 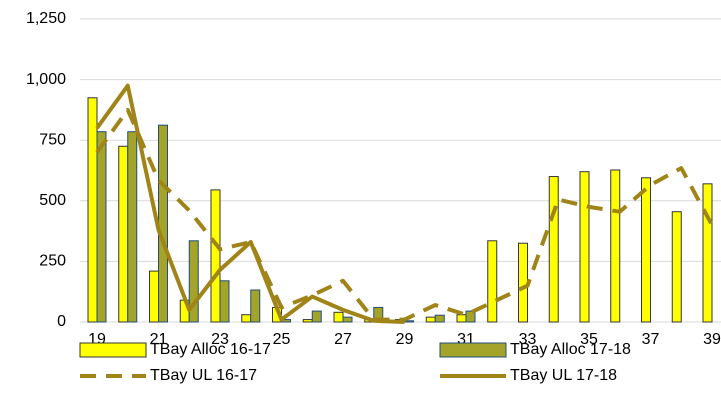 I want to click on y-tick-label: 750, so click(x=52, y=139).